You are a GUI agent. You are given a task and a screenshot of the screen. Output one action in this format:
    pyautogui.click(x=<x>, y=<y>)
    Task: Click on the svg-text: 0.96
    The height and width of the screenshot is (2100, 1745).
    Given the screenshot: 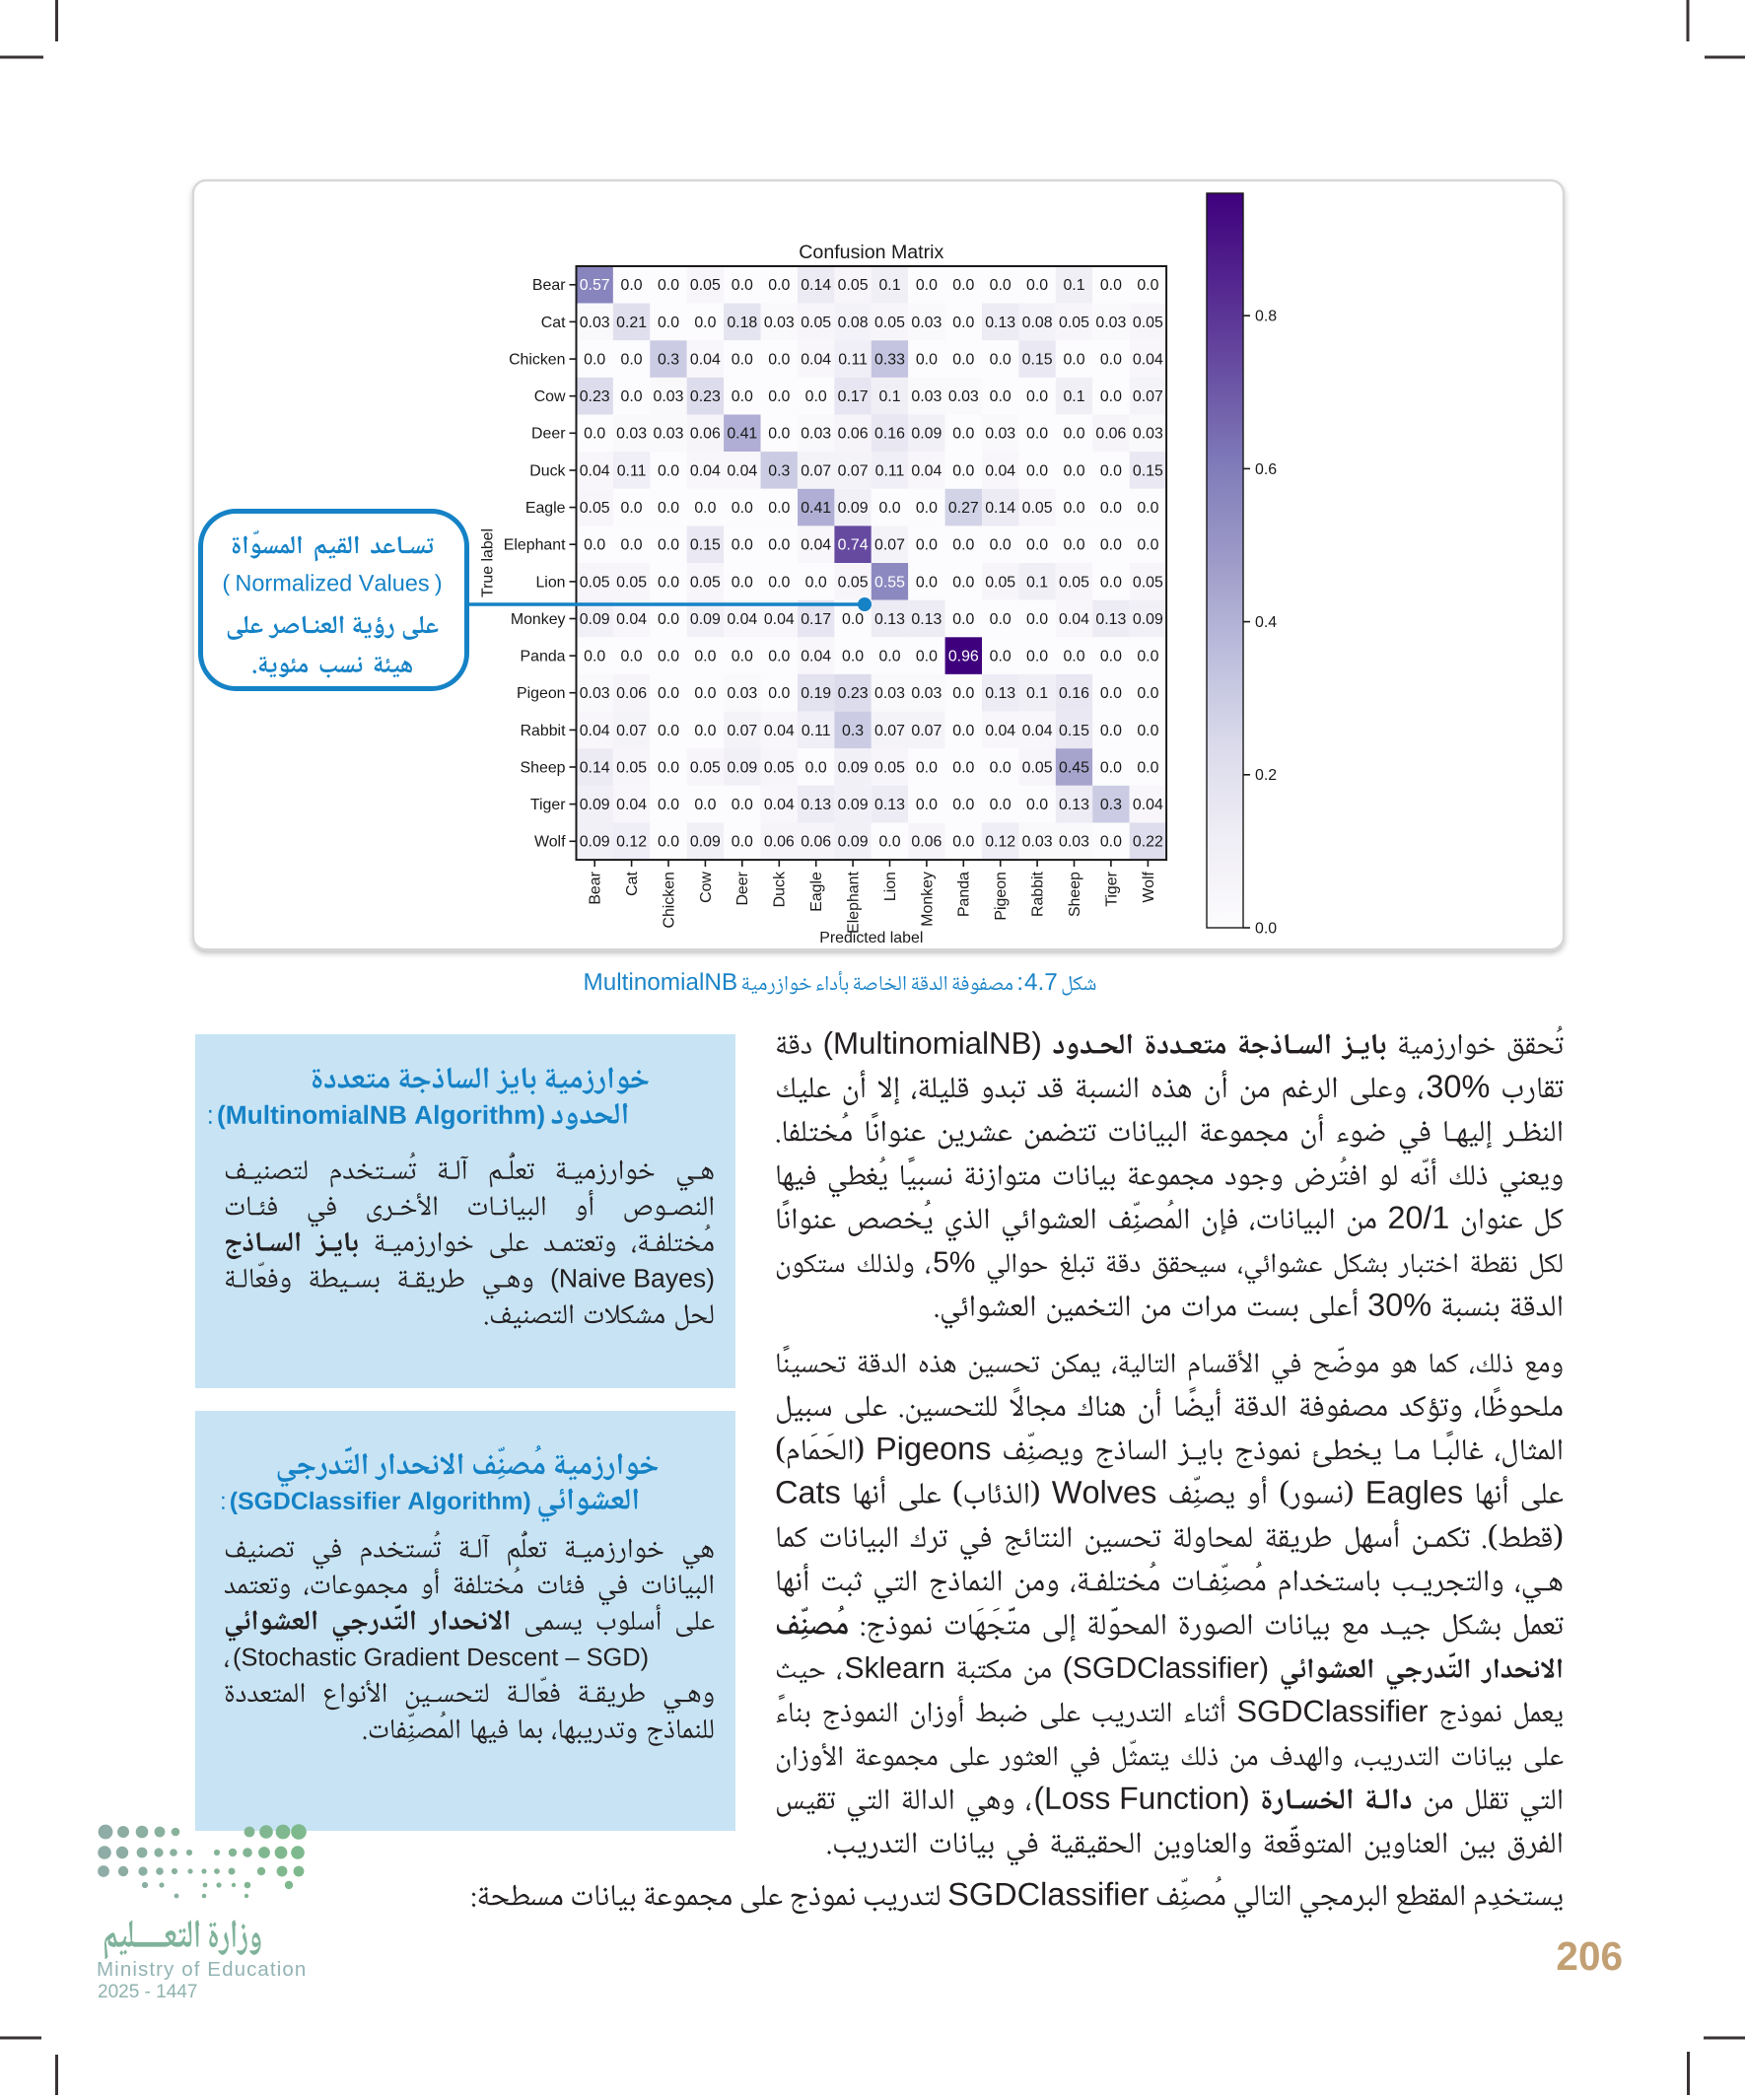 What is the action you would take?
    pyautogui.click(x=963, y=657)
    